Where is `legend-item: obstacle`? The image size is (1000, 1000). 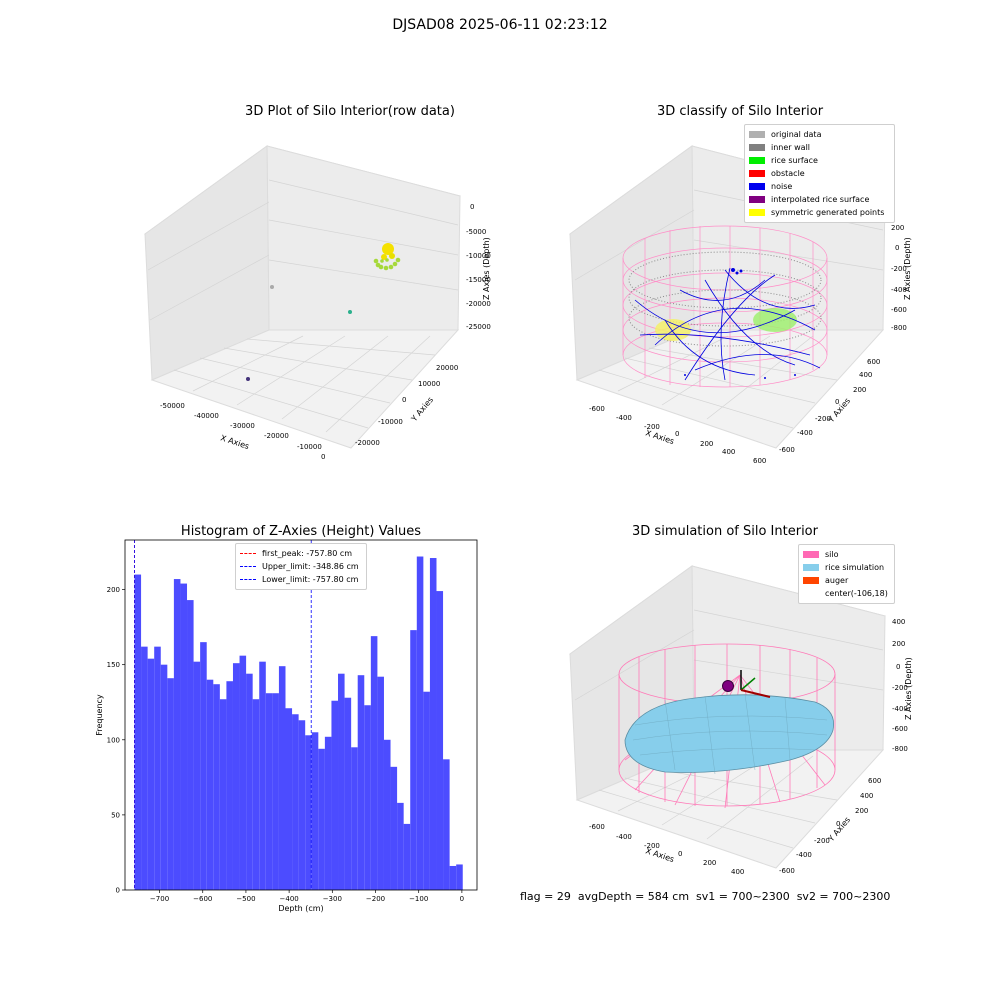 legend-item: obstacle is located at coordinates (819, 173).